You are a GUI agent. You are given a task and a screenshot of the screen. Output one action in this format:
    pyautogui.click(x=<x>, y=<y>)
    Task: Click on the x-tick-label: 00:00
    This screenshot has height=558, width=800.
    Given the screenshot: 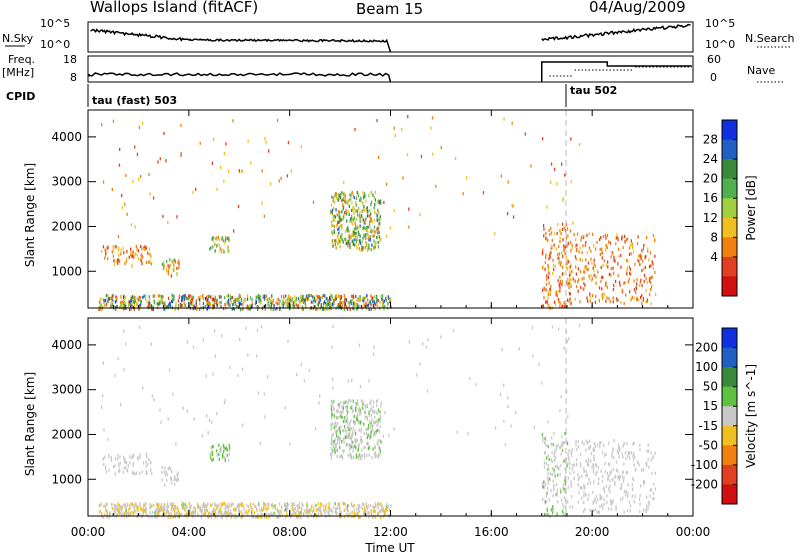 What is the action you would take?
    pyautogui.click(x=693, y=532)
    